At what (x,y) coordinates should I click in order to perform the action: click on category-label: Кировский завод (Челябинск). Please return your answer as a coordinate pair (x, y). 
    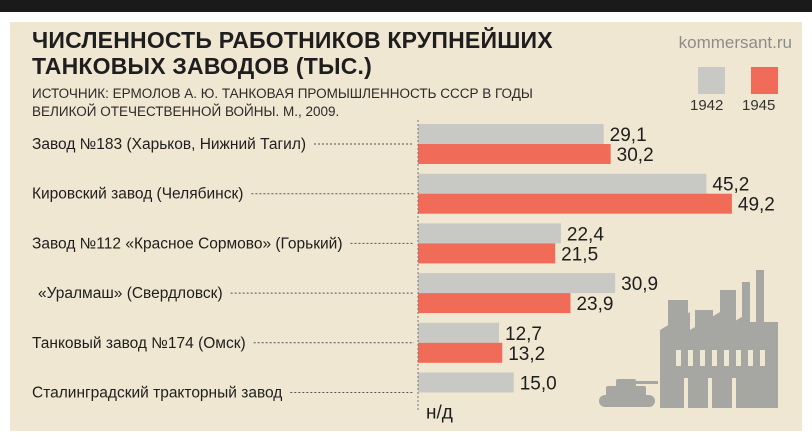
    Looking at the image, I should click on (137, 194).